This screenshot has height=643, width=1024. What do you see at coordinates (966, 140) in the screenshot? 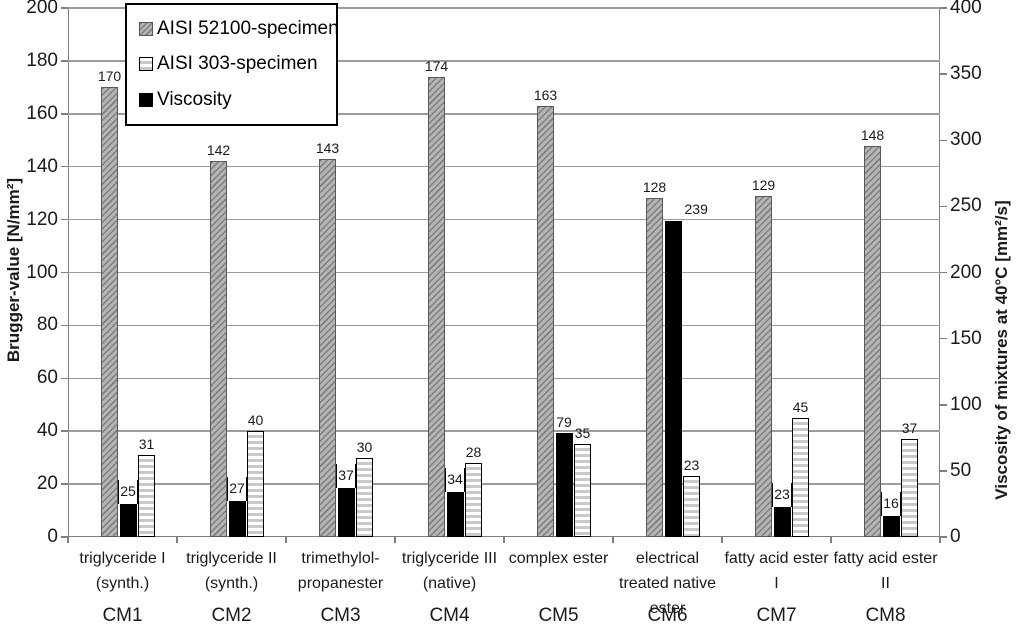
I see `right-axis-tick-label: 300` at bounding box center [966, 140].